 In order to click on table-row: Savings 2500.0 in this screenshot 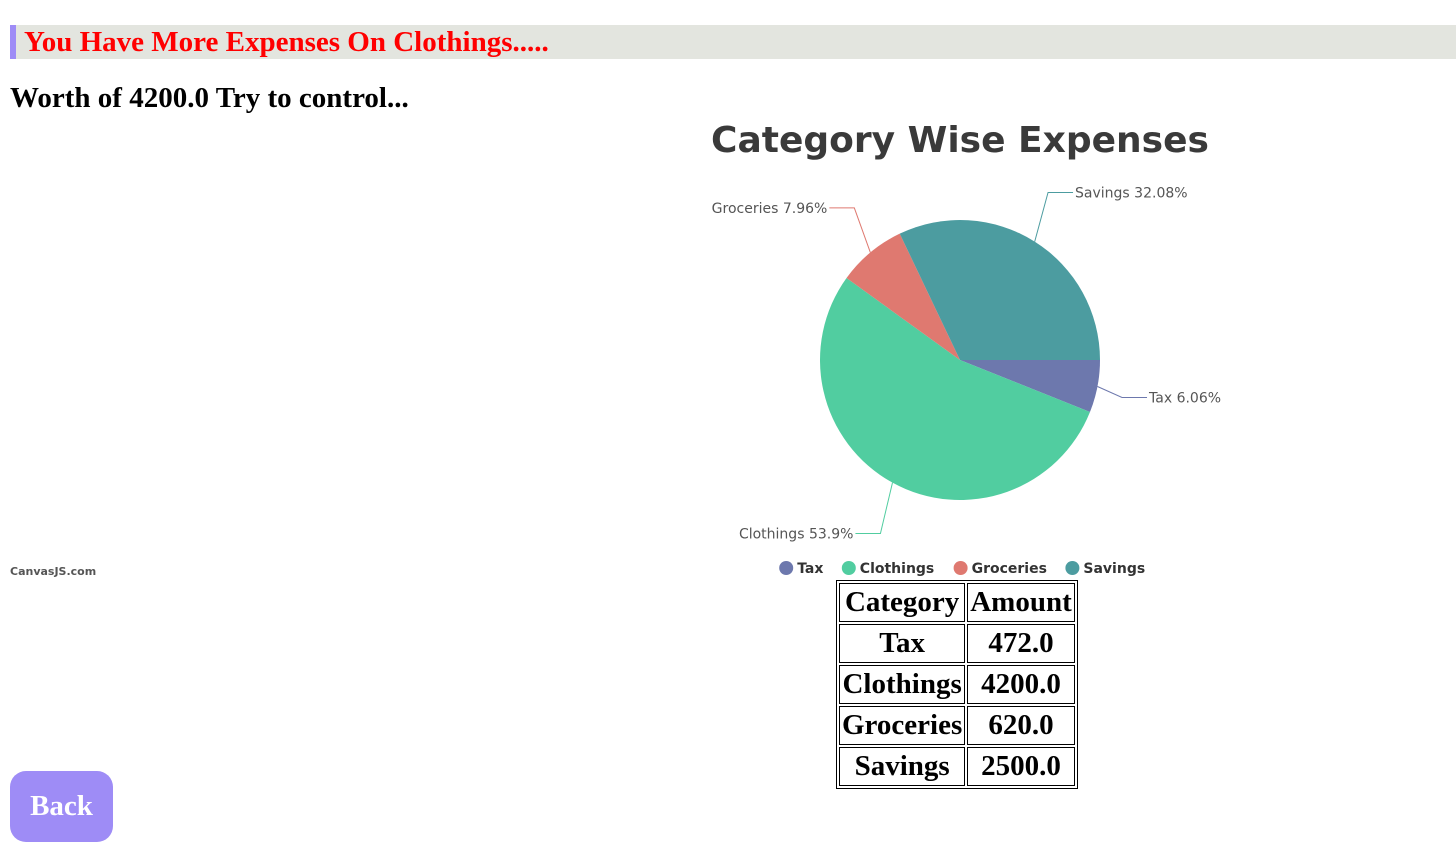, I will do `click(957, 766)`.